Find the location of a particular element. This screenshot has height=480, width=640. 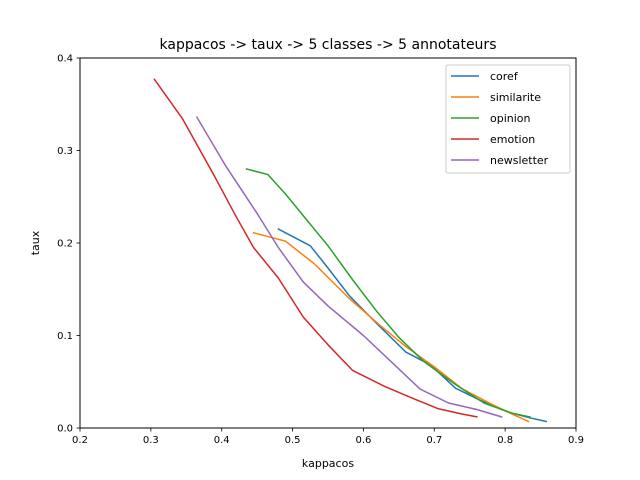

y-tick-label: 0.1 is located at coordinates (65, 336).